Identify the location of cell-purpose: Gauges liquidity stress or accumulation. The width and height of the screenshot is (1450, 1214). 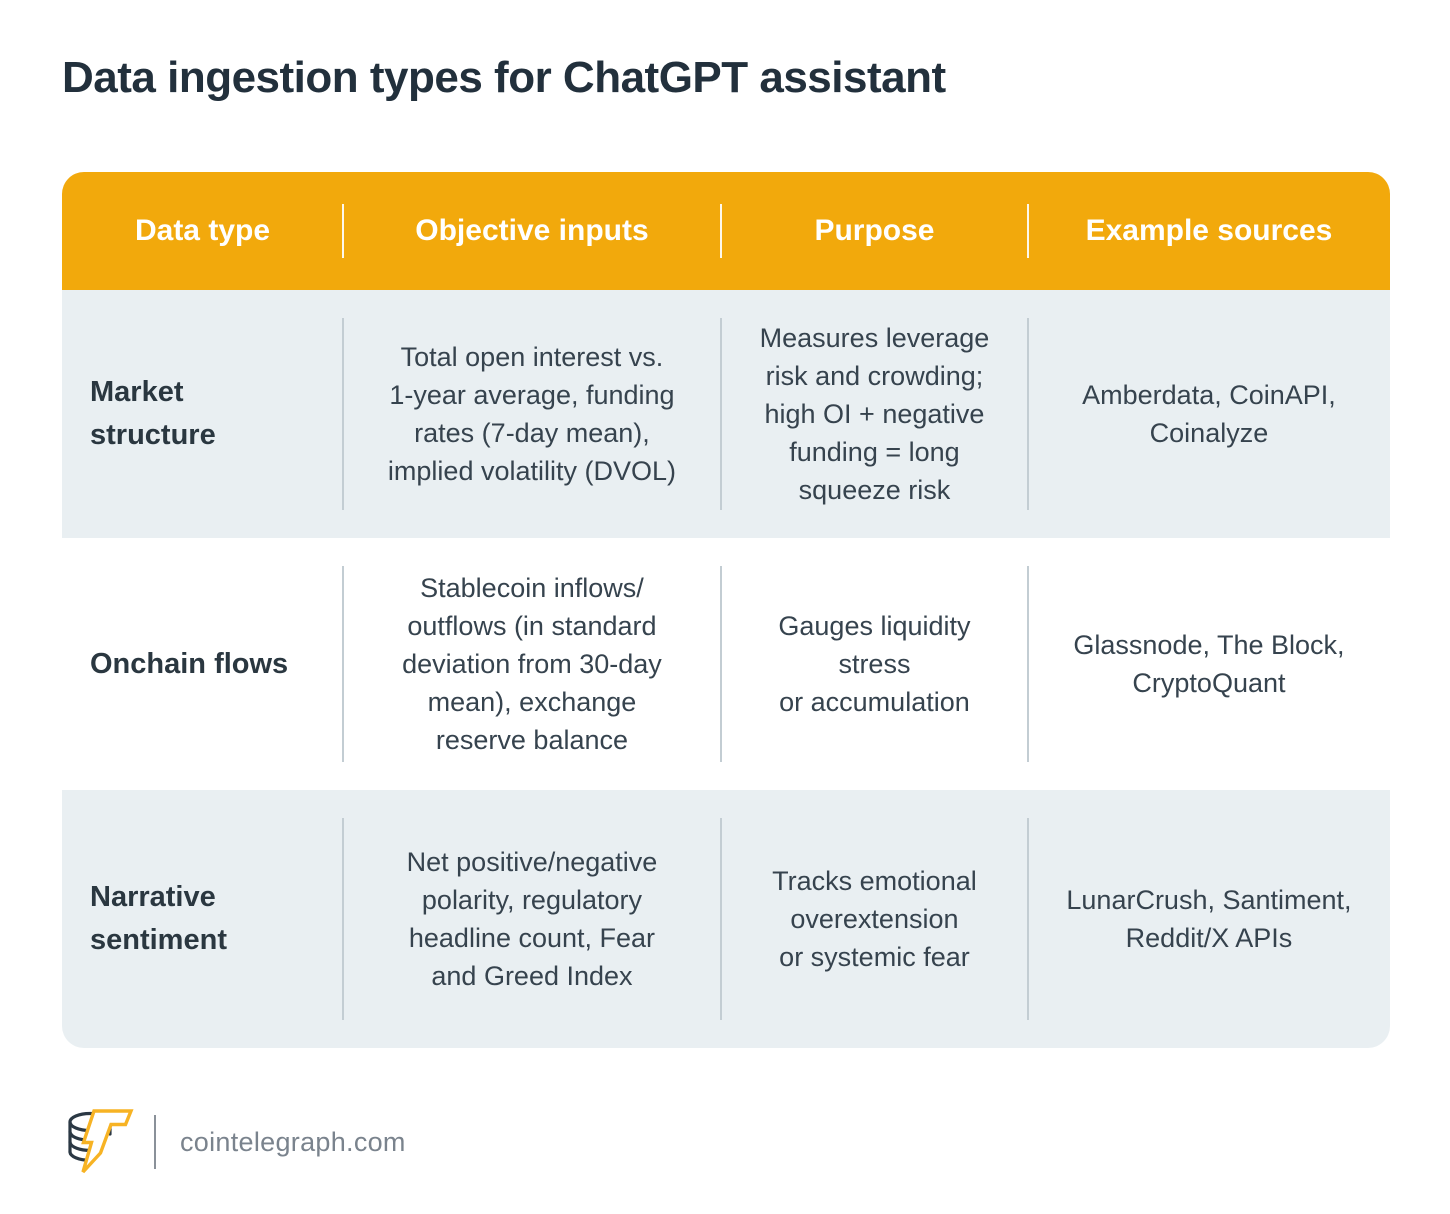
(873, 664).